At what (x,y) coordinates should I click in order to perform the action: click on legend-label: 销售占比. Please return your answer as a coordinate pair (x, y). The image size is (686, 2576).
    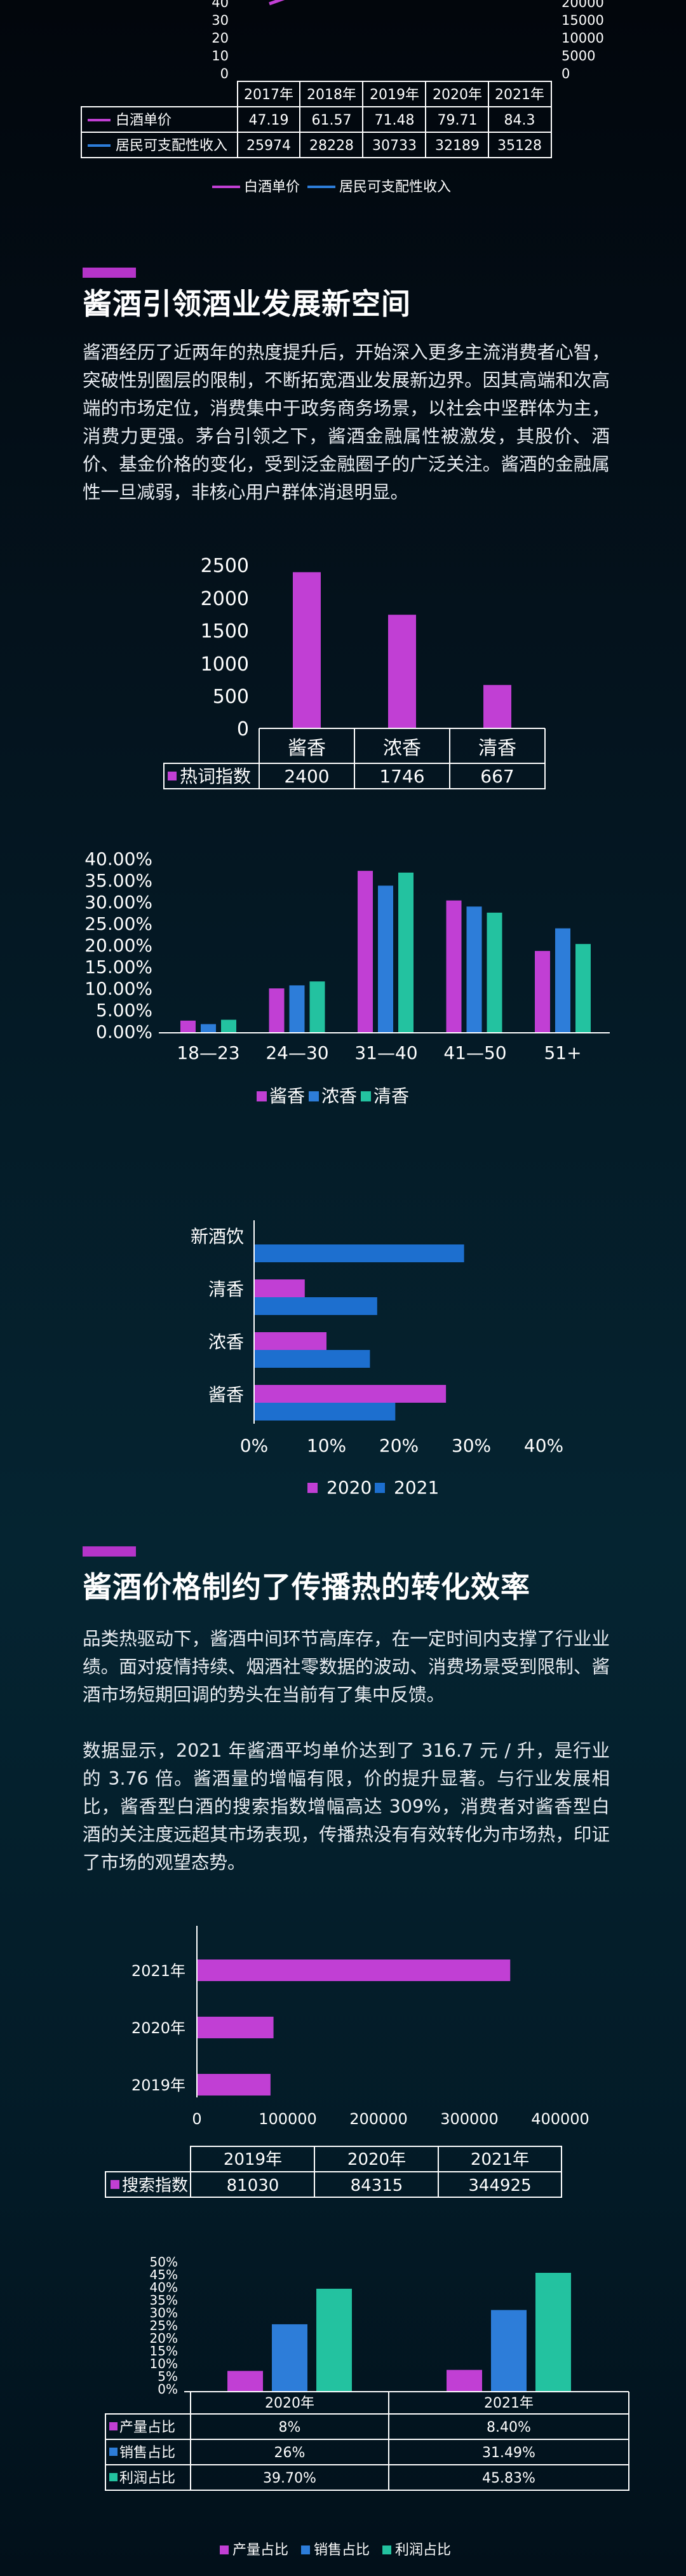
    Looking at the image, I should click on (342, 2550).